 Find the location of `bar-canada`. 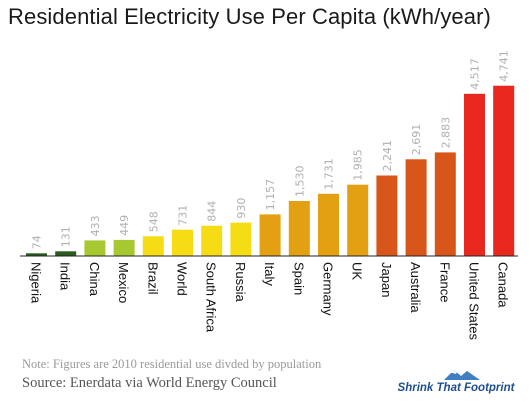

bar-canada is located at coordinates (504, 170).